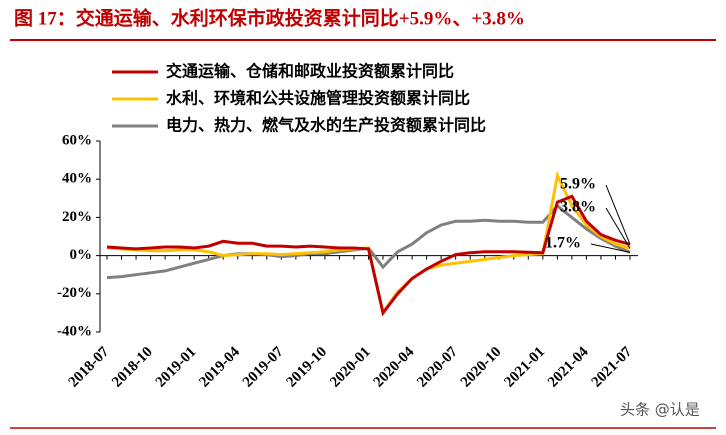 The width and height of the screenshot is (726, 435). Describe the element at coordinates (318, 98) in the screenshot. I see `legend-label: 水利、环境和公共设施管理投资额累计同比` at that location.